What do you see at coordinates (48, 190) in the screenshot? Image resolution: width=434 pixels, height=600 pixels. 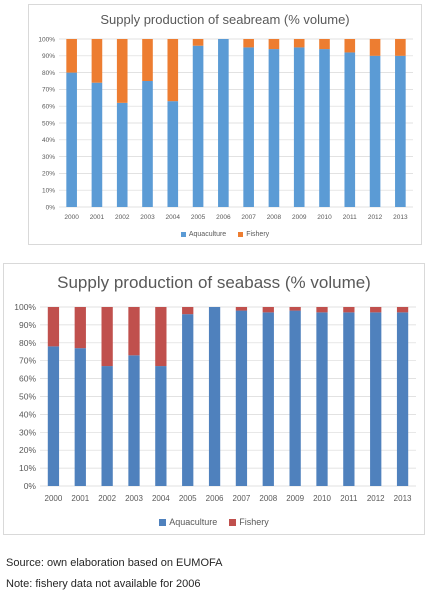 I see `y-tick-label: 10%` at bounding box center [48, 190].